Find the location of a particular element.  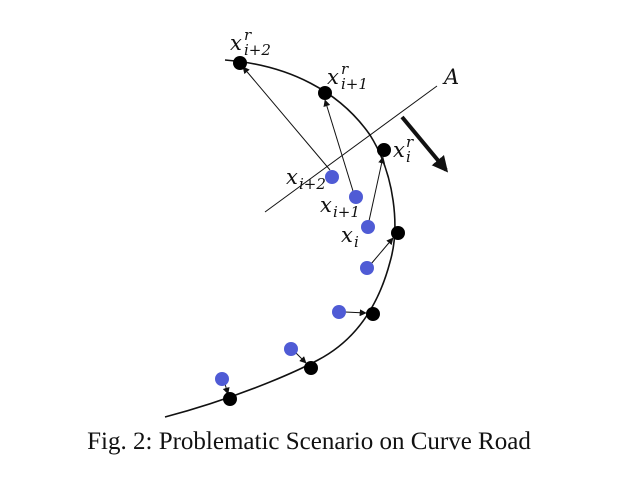

ref-point-i1 is located at coordinates (325, 93).